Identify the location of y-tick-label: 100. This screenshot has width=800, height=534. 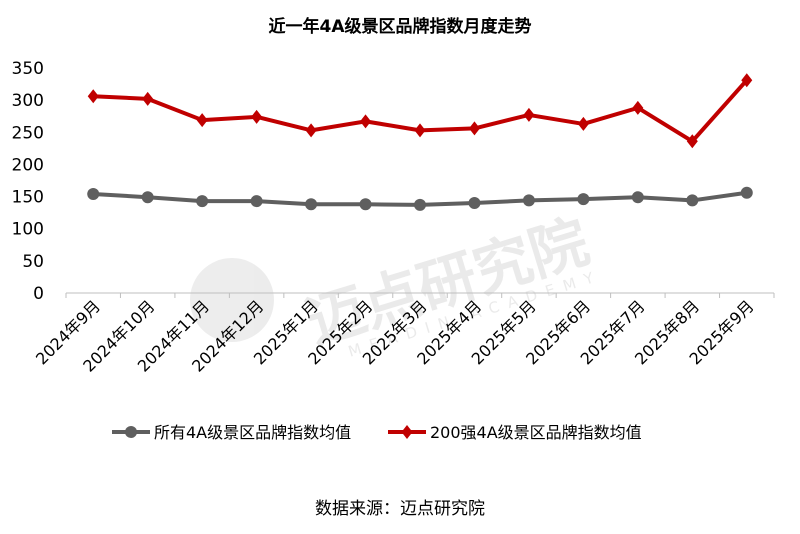
(28, 230).